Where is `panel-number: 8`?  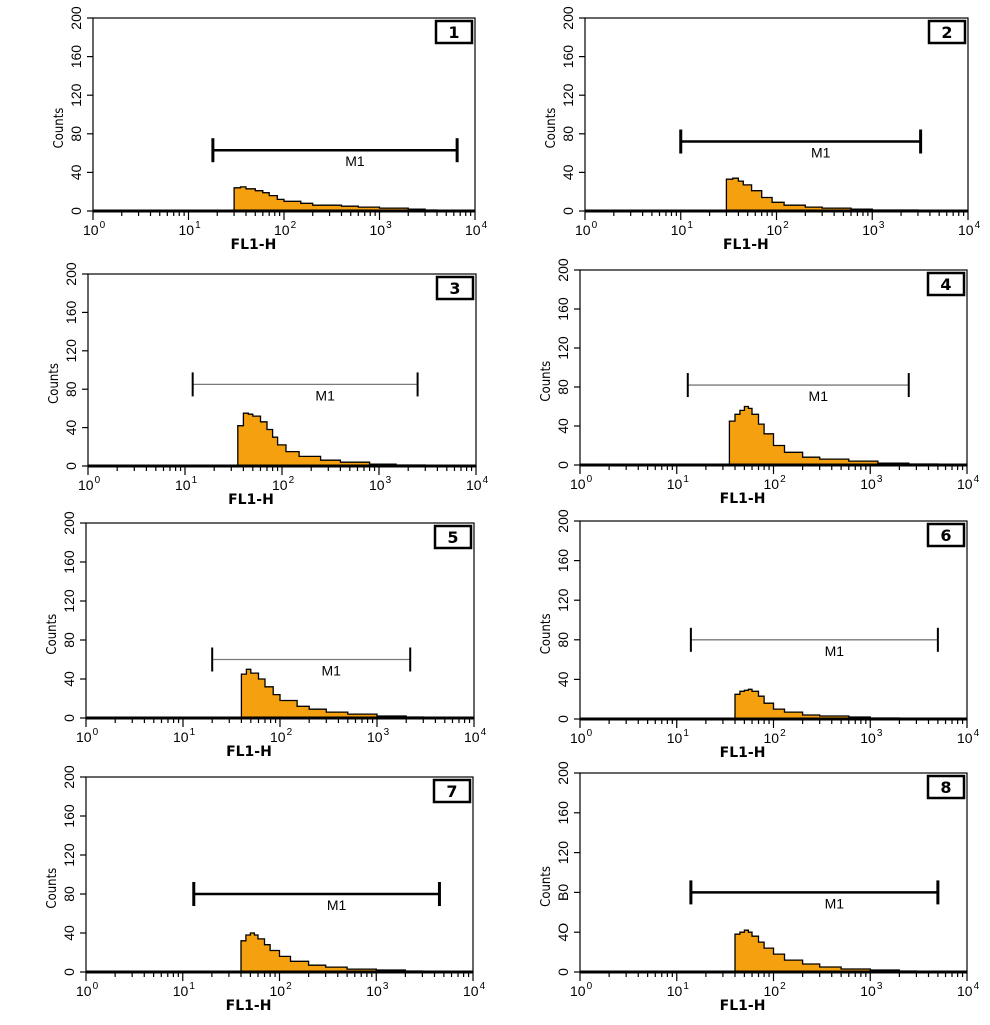
panel-number: 8 is located at coordinates (945, 787).